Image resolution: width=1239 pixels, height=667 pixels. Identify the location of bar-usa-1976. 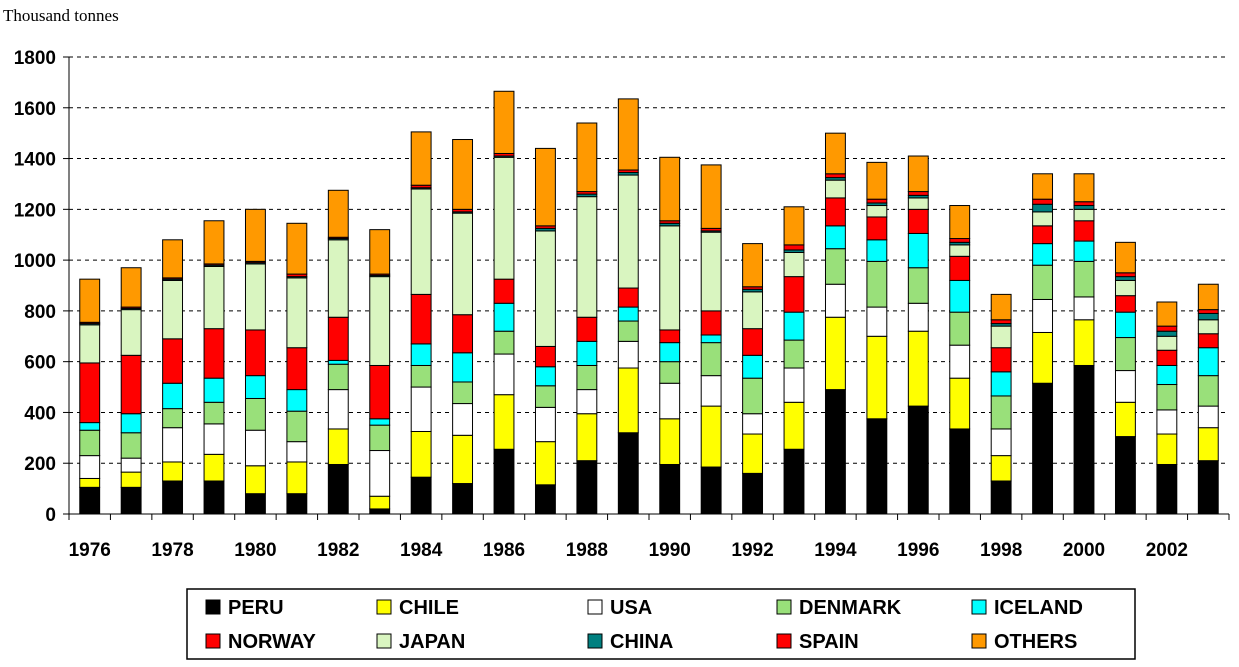
(90, 467).